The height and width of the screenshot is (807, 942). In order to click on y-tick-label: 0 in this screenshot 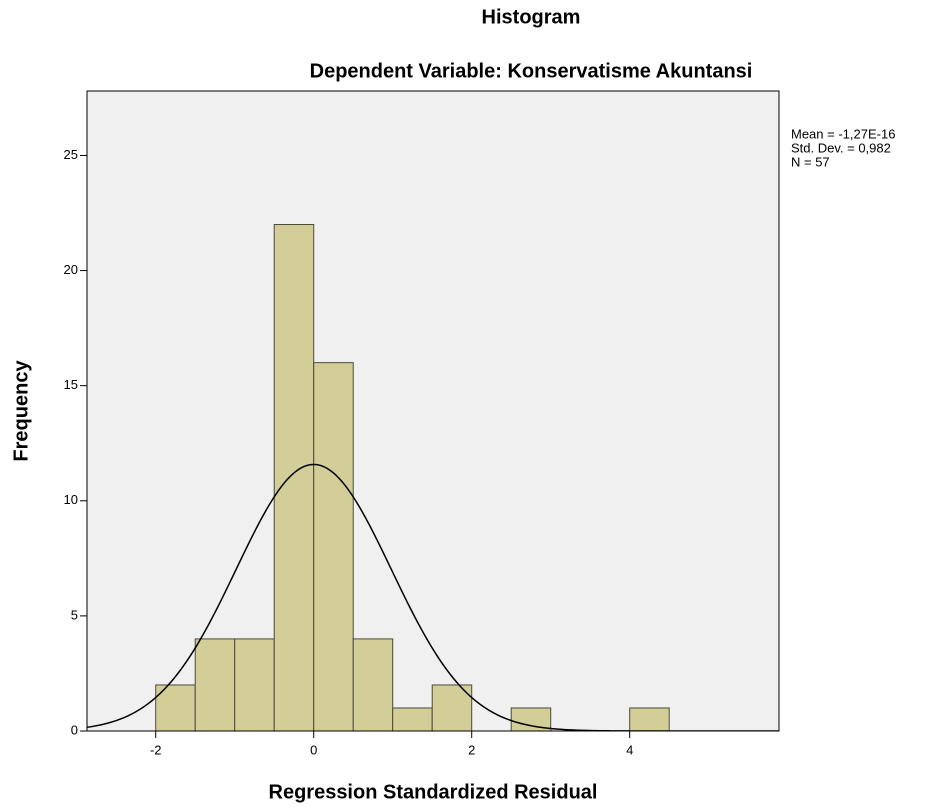, I will do `click(74, 729)`.